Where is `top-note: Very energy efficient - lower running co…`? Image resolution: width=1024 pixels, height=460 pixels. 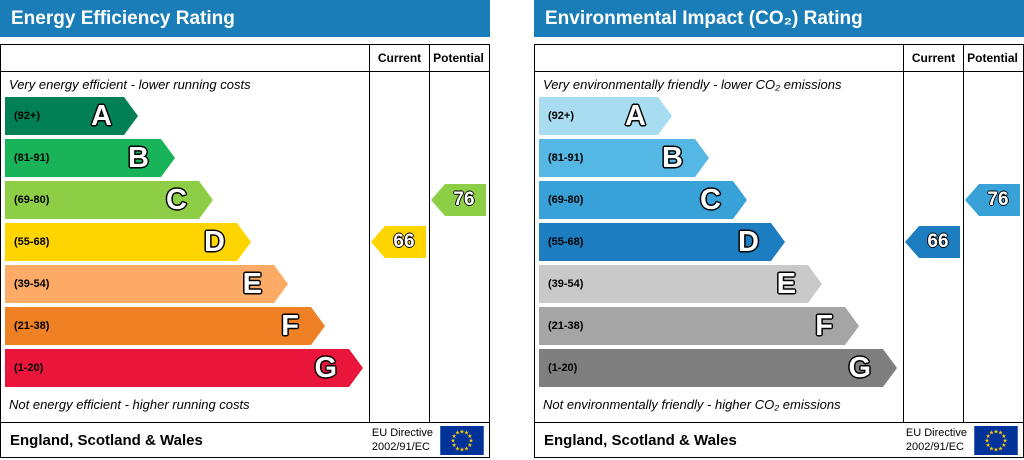
top-note: Very energy efficient - lower running co… is located at coordinates (130, 84).